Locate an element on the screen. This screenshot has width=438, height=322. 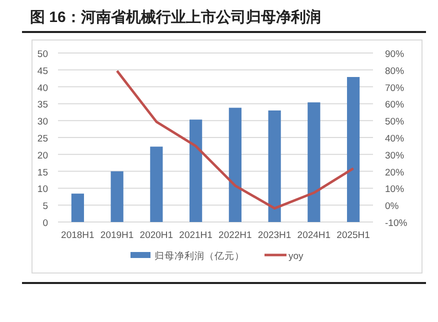
y2-tick-label: 70% is located at coordinates (395, 88).